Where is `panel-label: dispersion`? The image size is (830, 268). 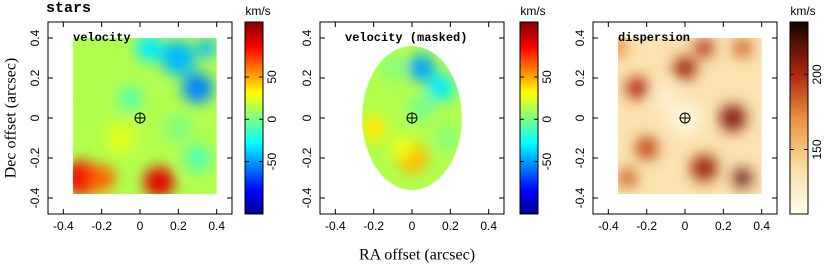
panel-label: dispersion is located at coordinates (654, 38).